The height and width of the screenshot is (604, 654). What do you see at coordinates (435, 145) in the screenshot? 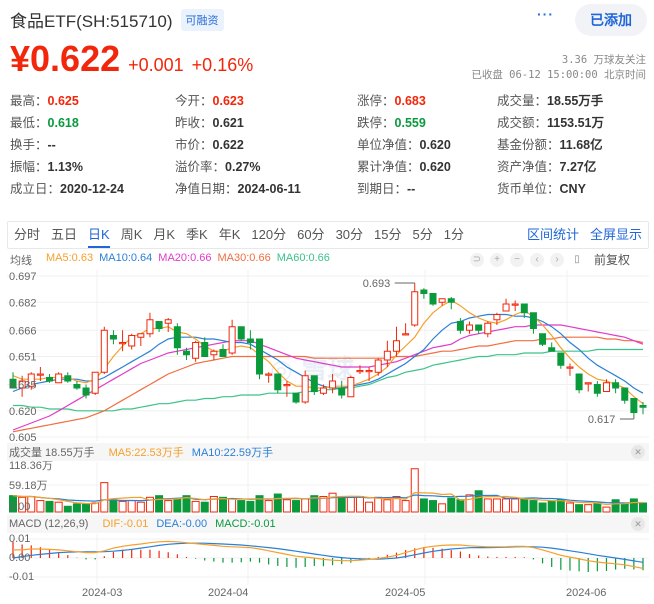
I see `stat-value: 0.620` at bounding box center [435, 145].